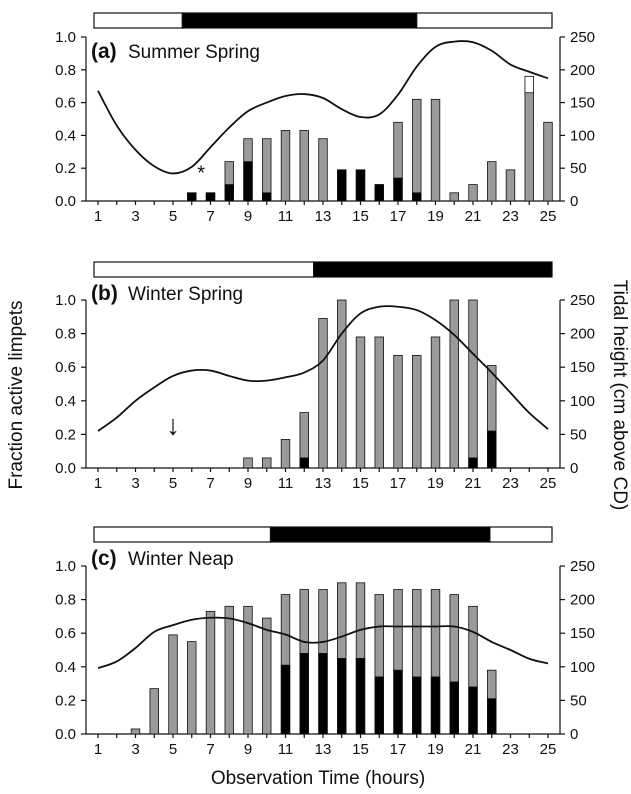 Image resolution: width=631 pixels, height=794 pixels. Describe the element at coordinates (65, 37) in the screenshot. I see `y-tick-label: 1.0` at that location.